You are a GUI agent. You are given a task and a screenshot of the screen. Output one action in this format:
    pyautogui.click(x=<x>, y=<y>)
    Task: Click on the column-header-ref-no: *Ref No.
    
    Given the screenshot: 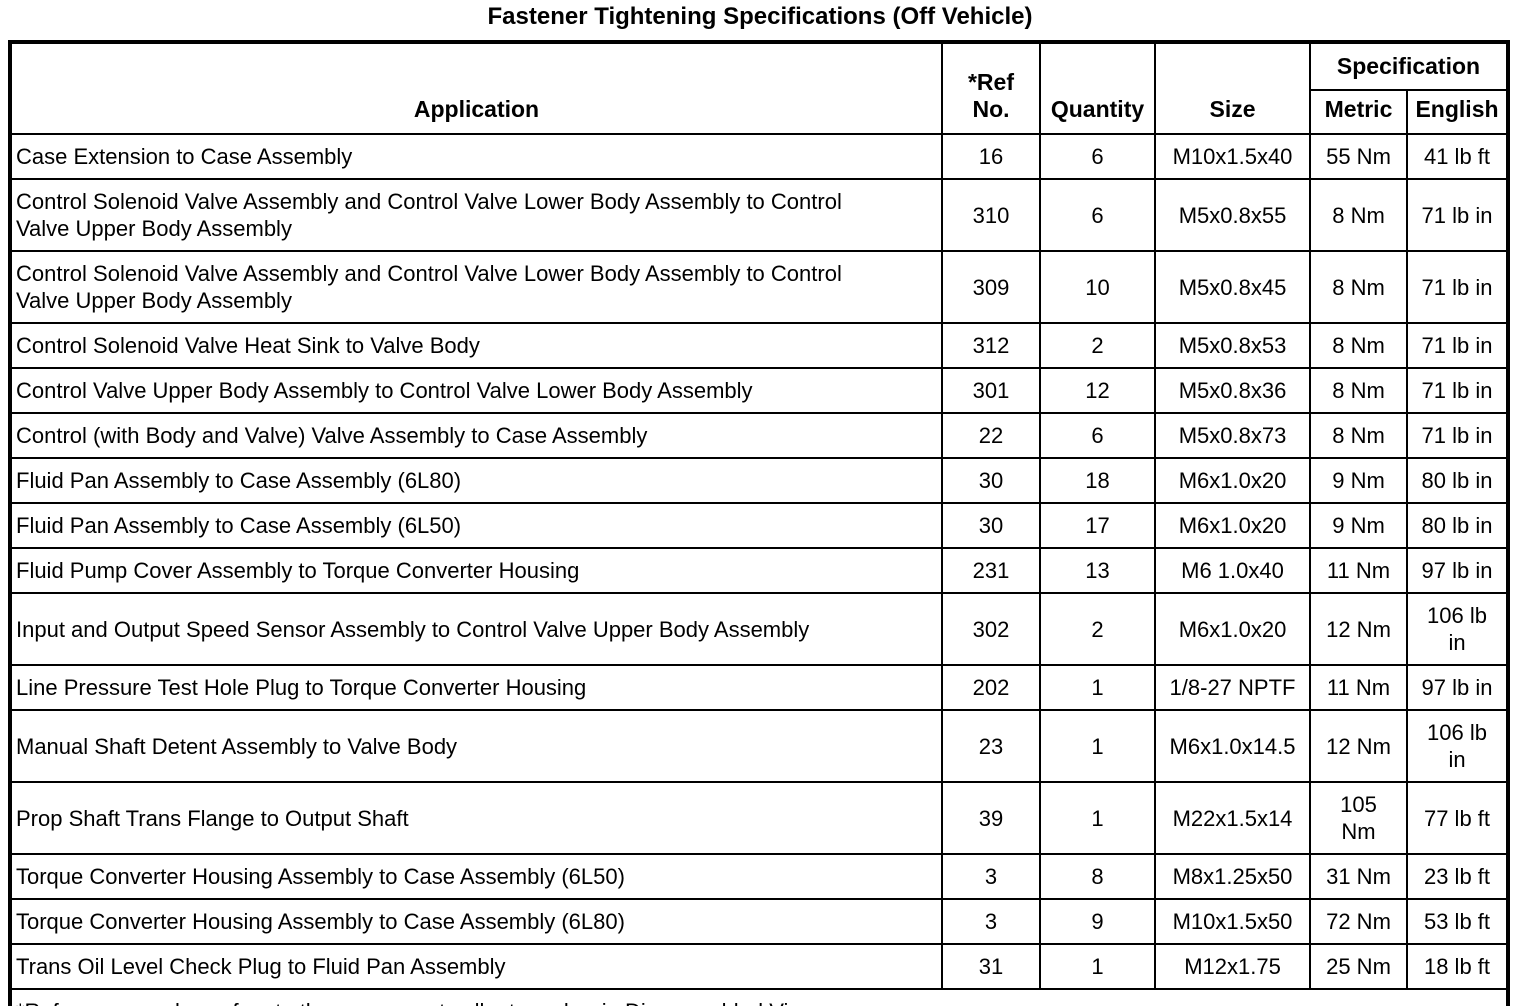 What is the action you would take?
    pyautogui.click(x=991, y=88)
    